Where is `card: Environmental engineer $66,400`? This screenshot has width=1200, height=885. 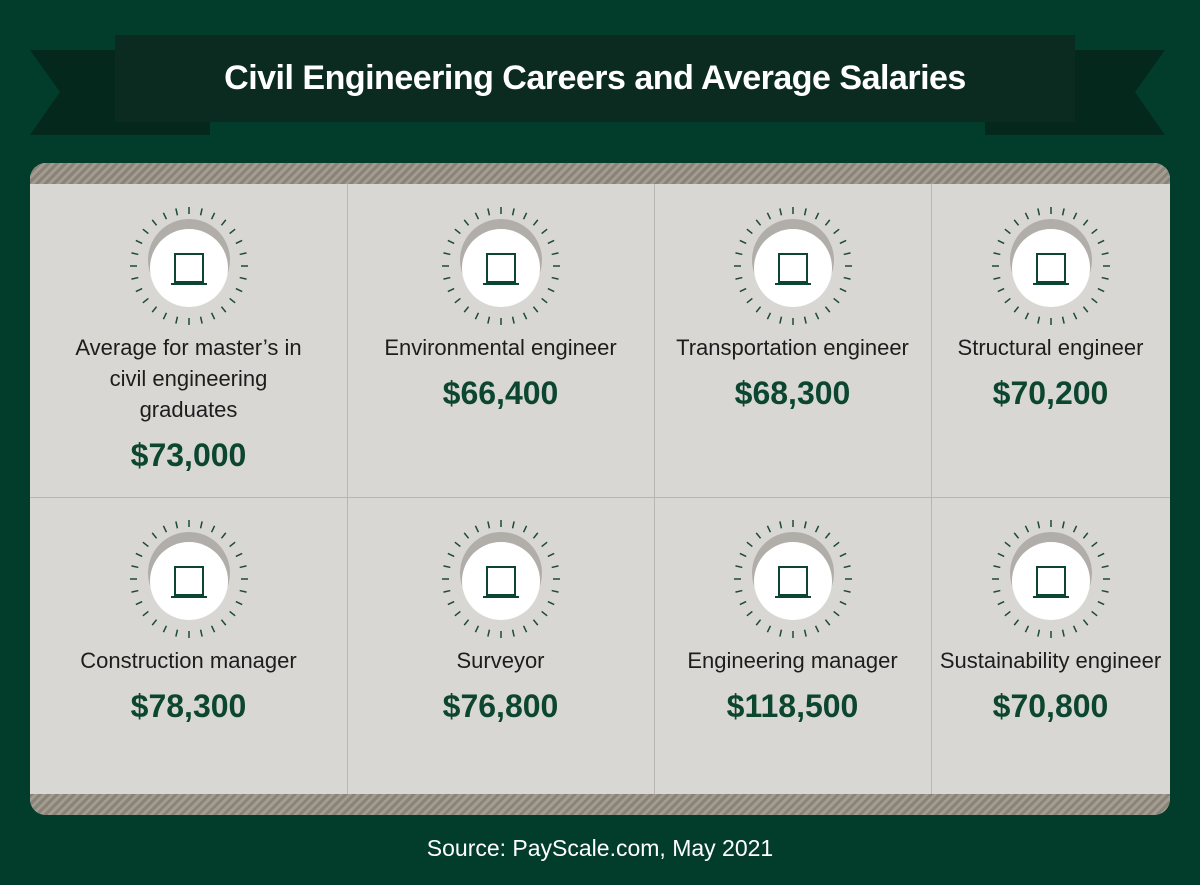 card: Environmental engineer $66,400 is located at coordinates (500, 340).